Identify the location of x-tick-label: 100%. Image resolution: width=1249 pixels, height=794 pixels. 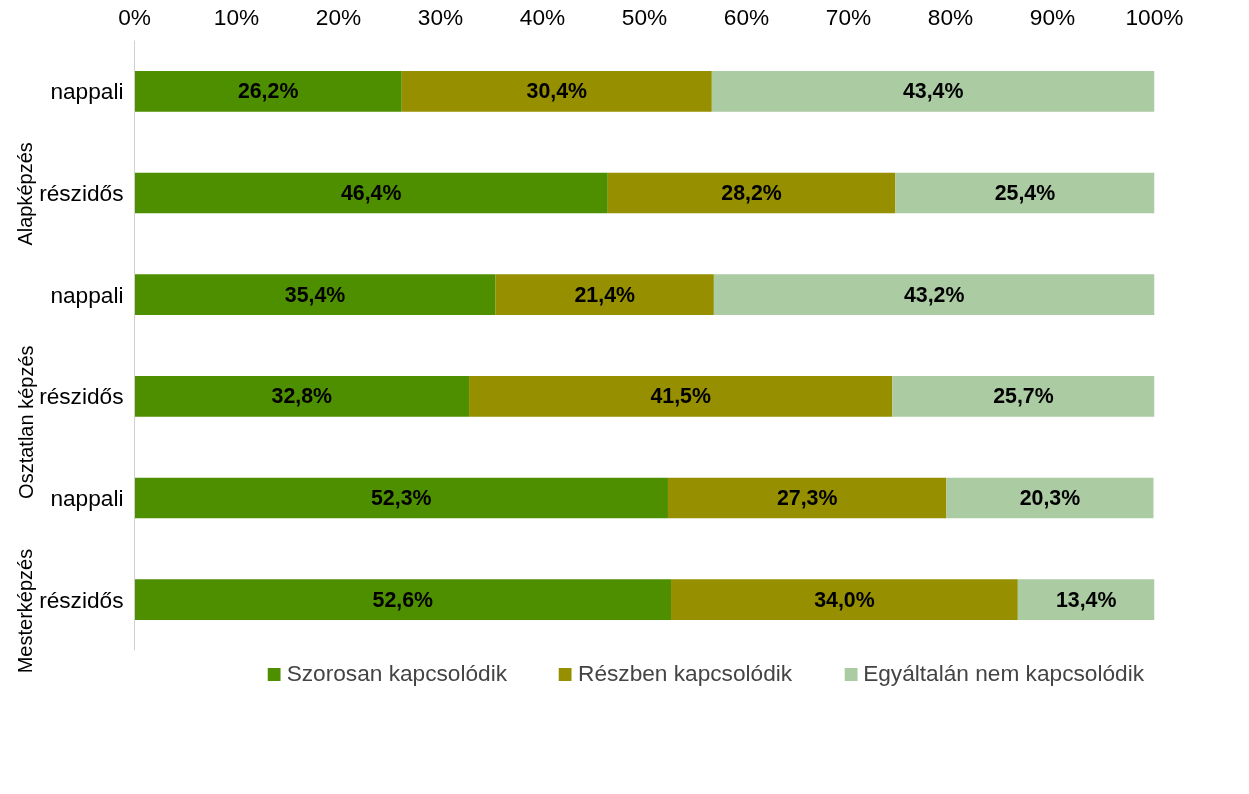
(1154, 16).